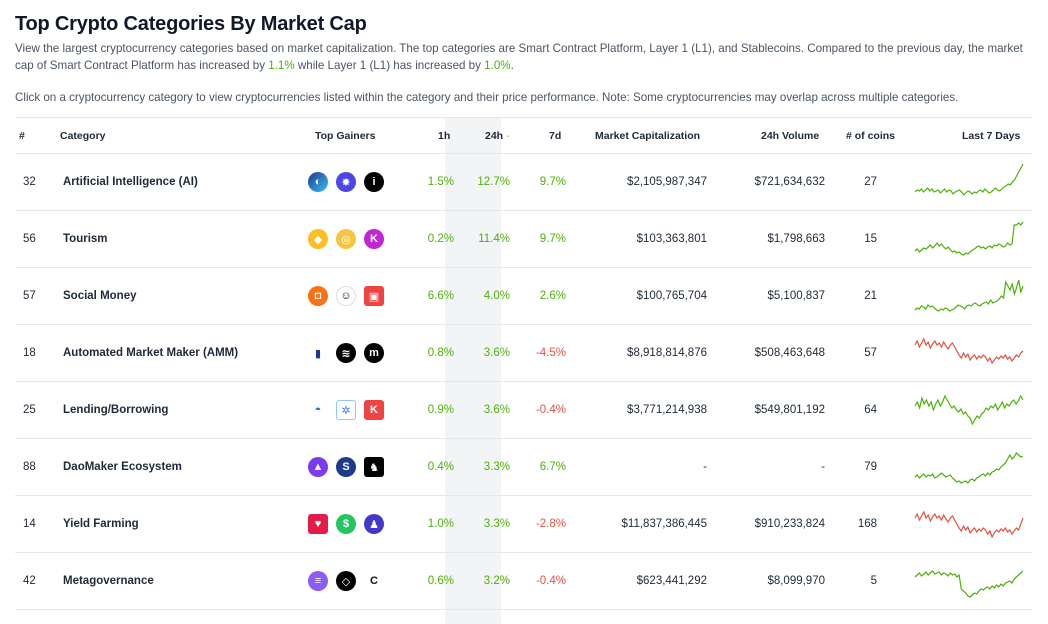  What do you see at coordinates (991, 136) in the screenshot?
I see `header-last-7-days: Last 7 Days` at bounding box center [991, 136].